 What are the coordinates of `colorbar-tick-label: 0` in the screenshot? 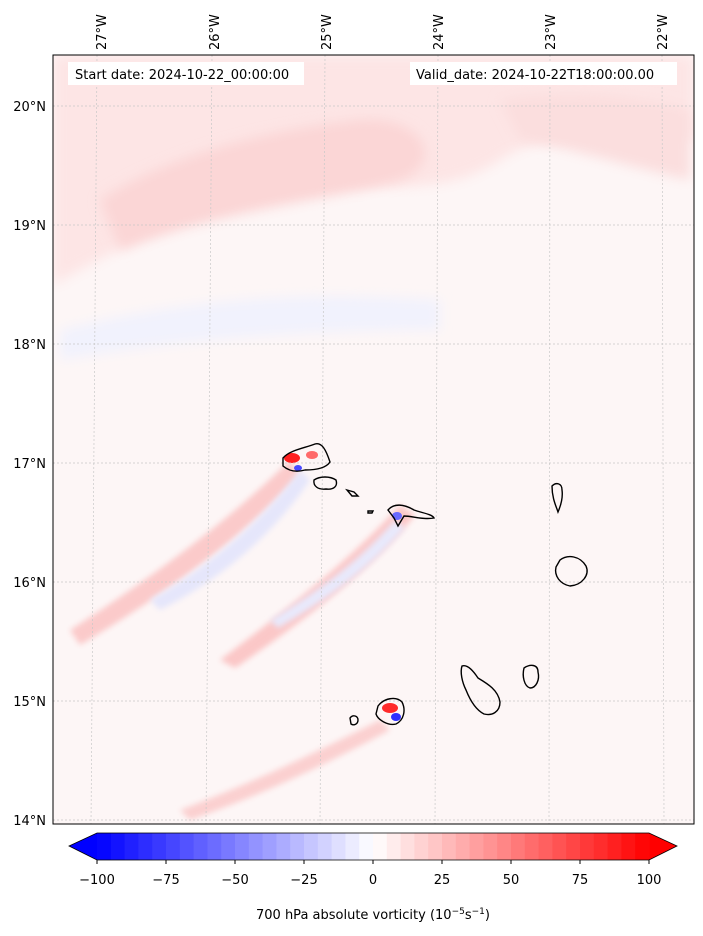 It's located at (373, 880).